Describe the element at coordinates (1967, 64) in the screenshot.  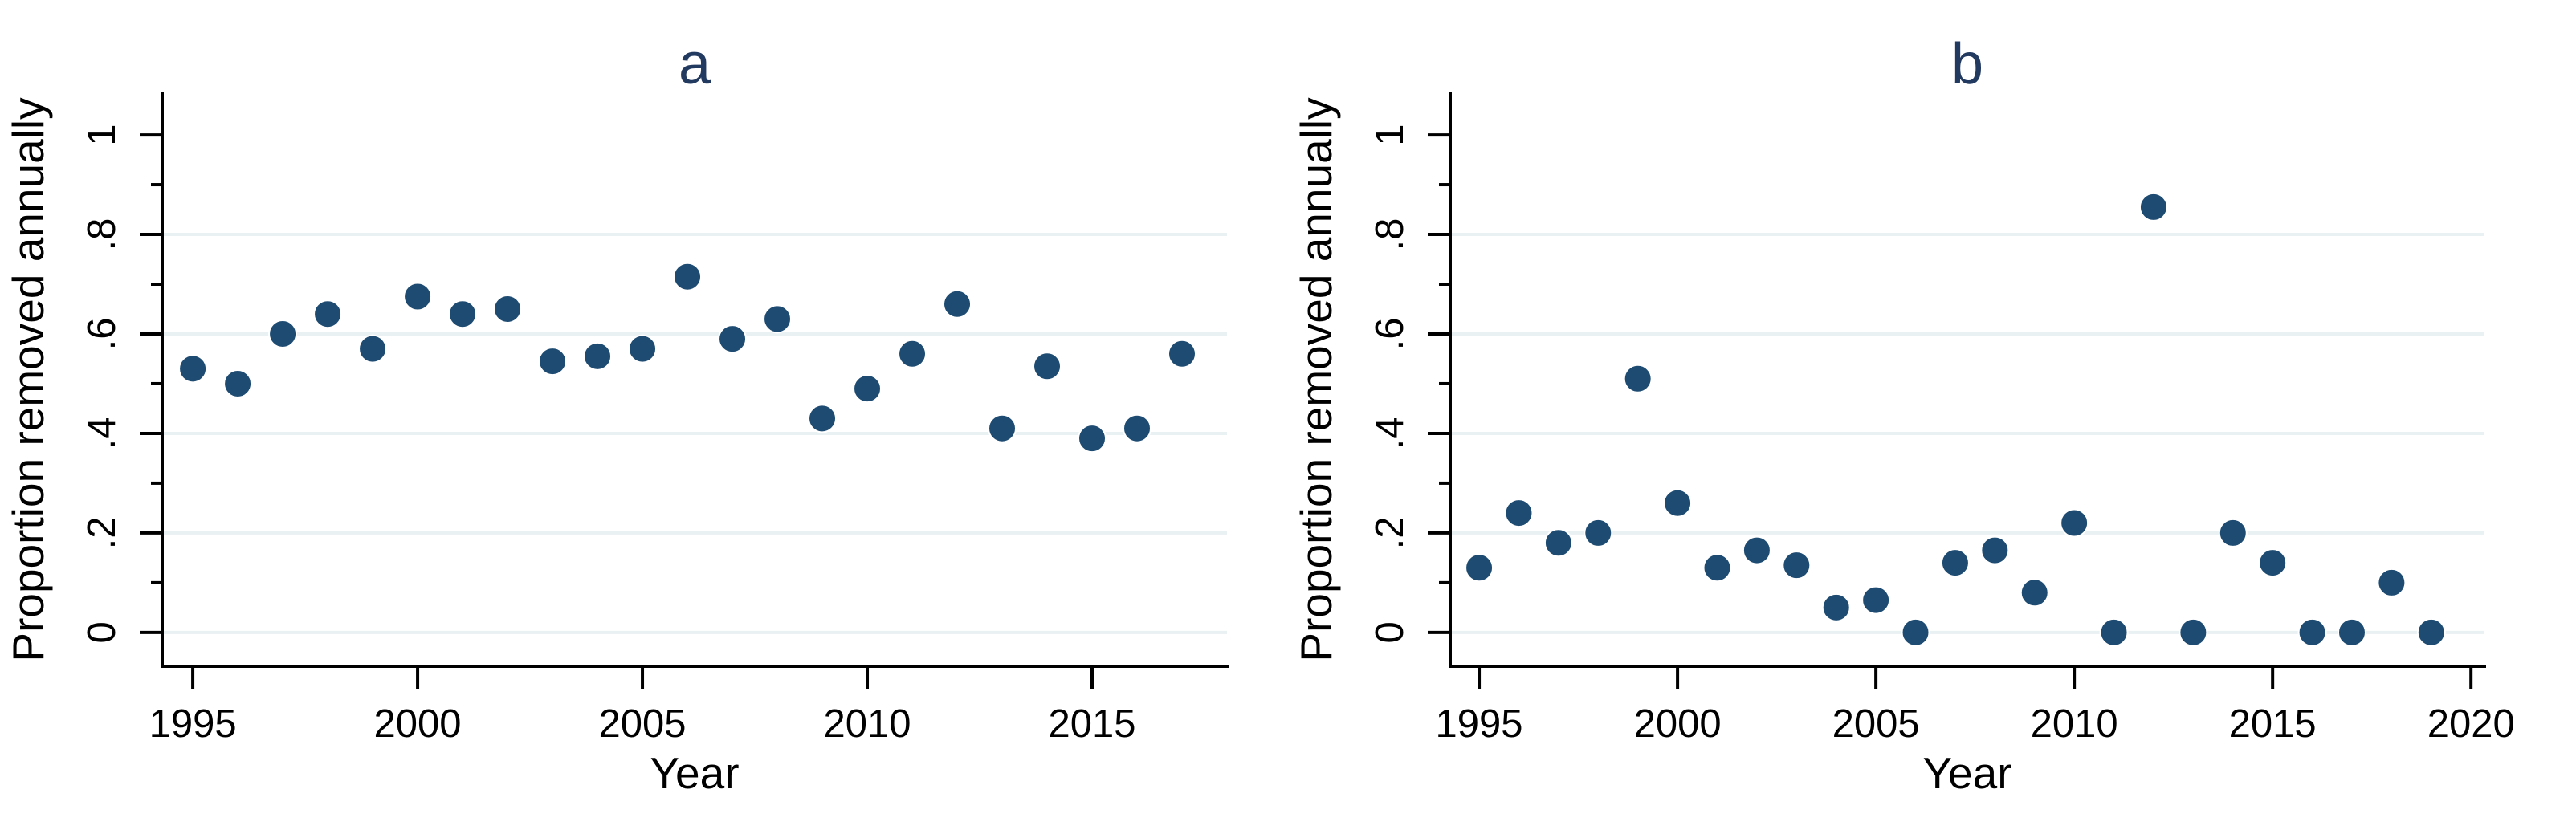
I see `panel-b-title: b` at that location.